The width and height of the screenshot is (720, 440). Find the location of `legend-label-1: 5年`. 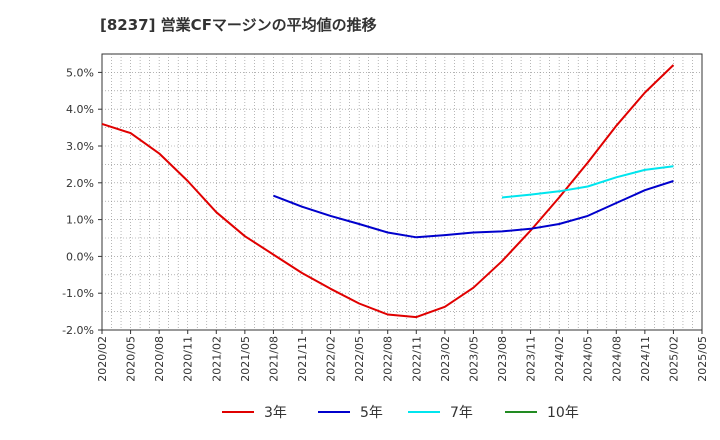

legend-label-1: 5年 is located at coordinates (371, 413).